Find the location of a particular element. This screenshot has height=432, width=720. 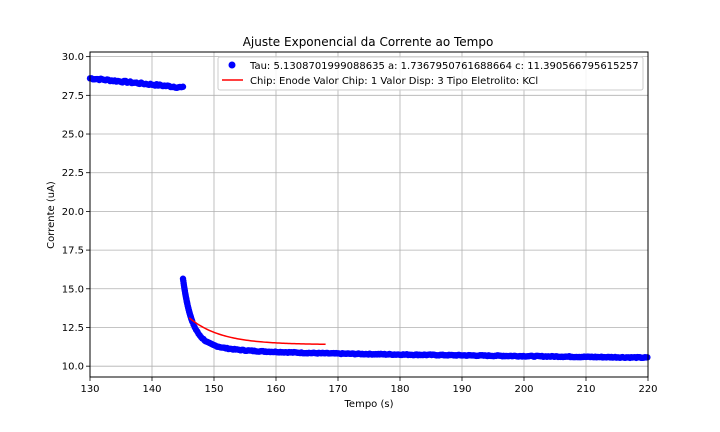

fit-line is located at coordinates (257, 331).